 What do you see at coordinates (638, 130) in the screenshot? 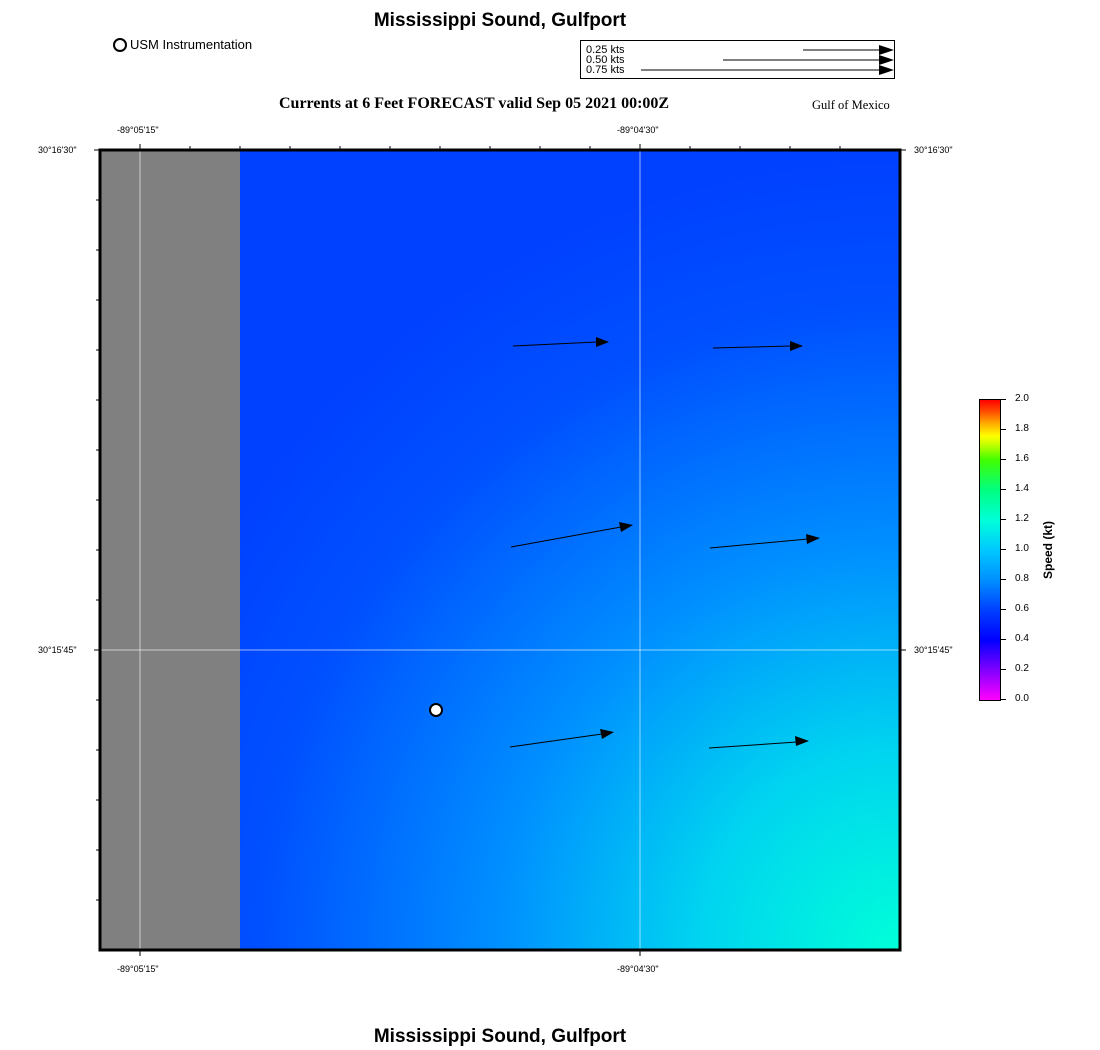
I see `lon-tick-top-2: -89°04'30"` at bounding box center [638, 130].